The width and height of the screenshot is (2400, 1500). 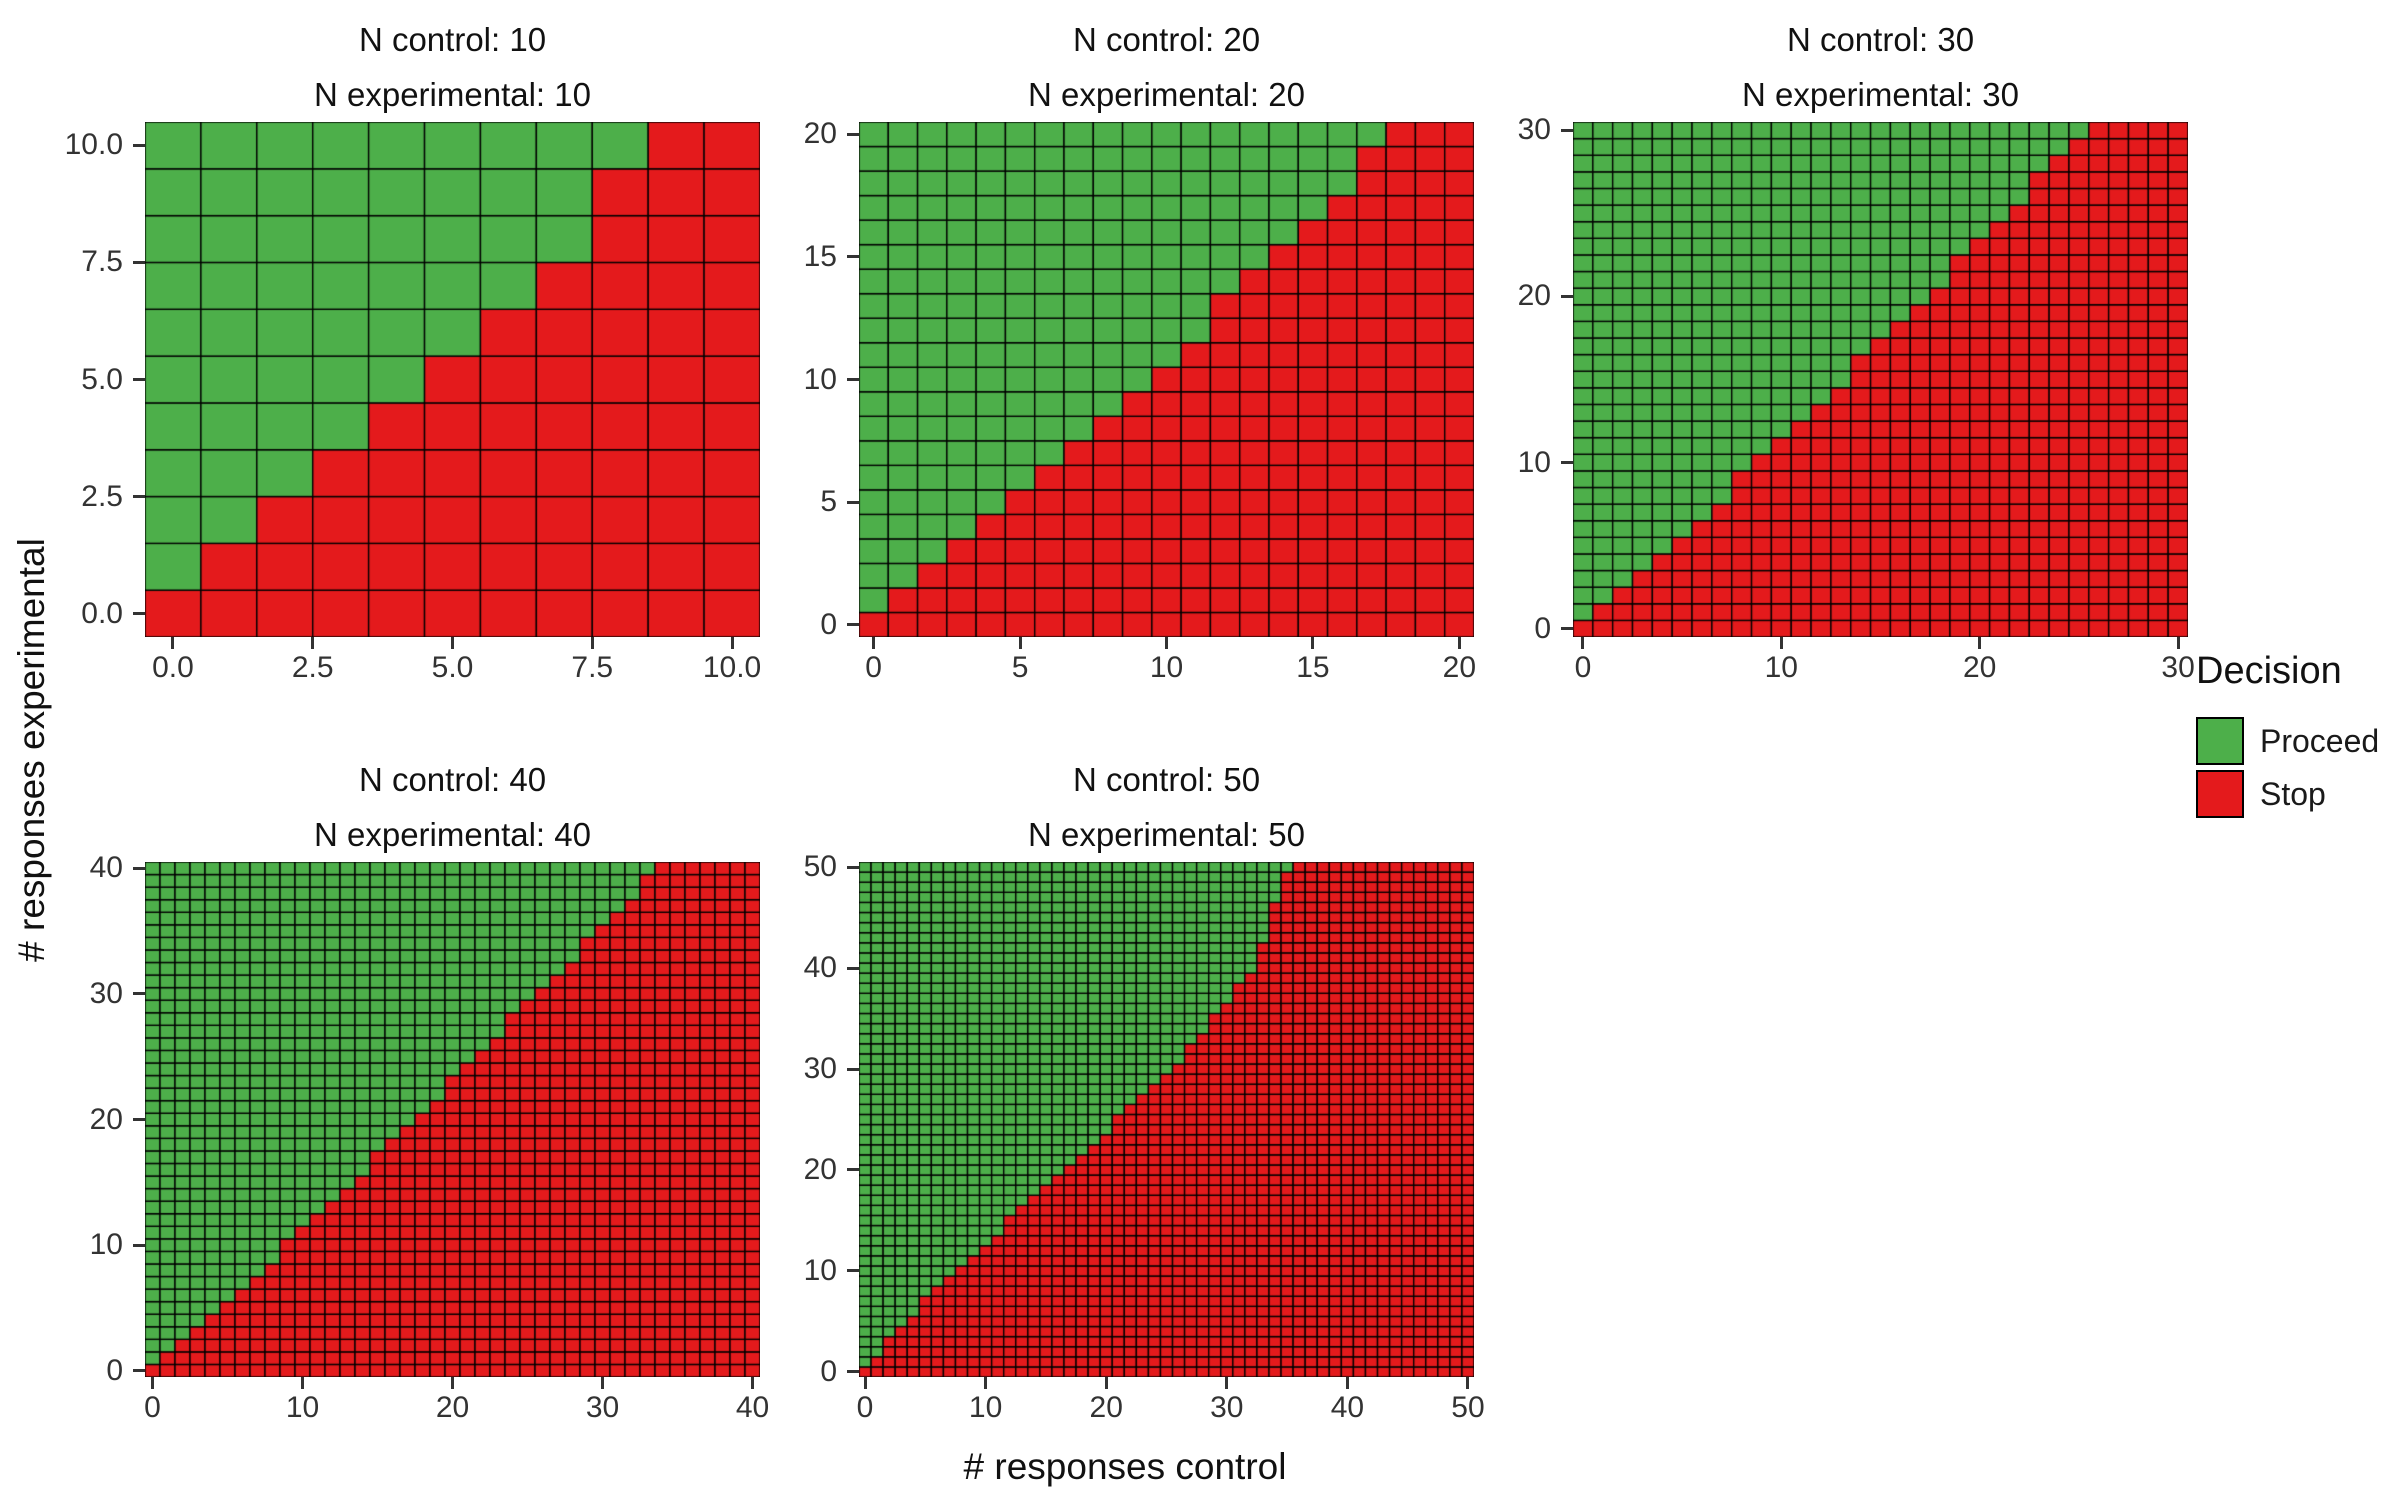 What do you see at coordinates (828, 502) in the screenshot?
I see `y-tick-label: 5` at bounding box center [828, 502].